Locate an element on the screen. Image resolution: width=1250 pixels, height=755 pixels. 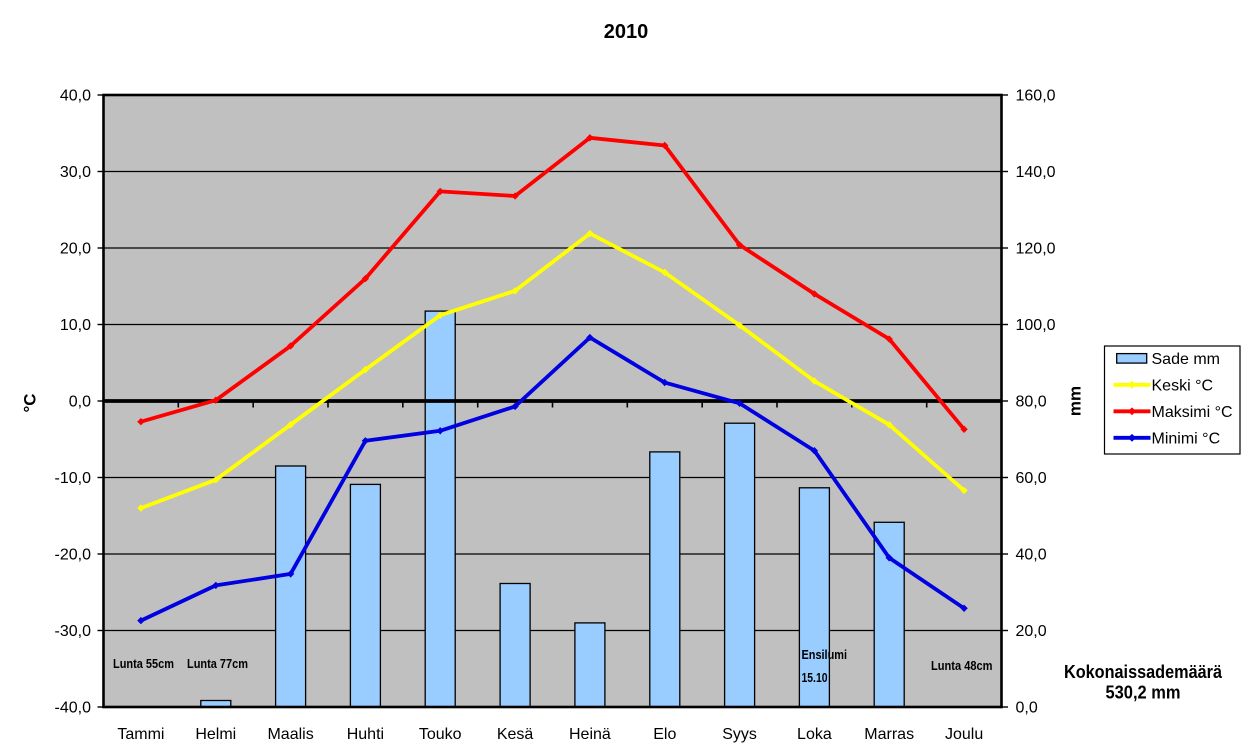
svg-text: Lunta 48cm is located at coordinates (962, 666).